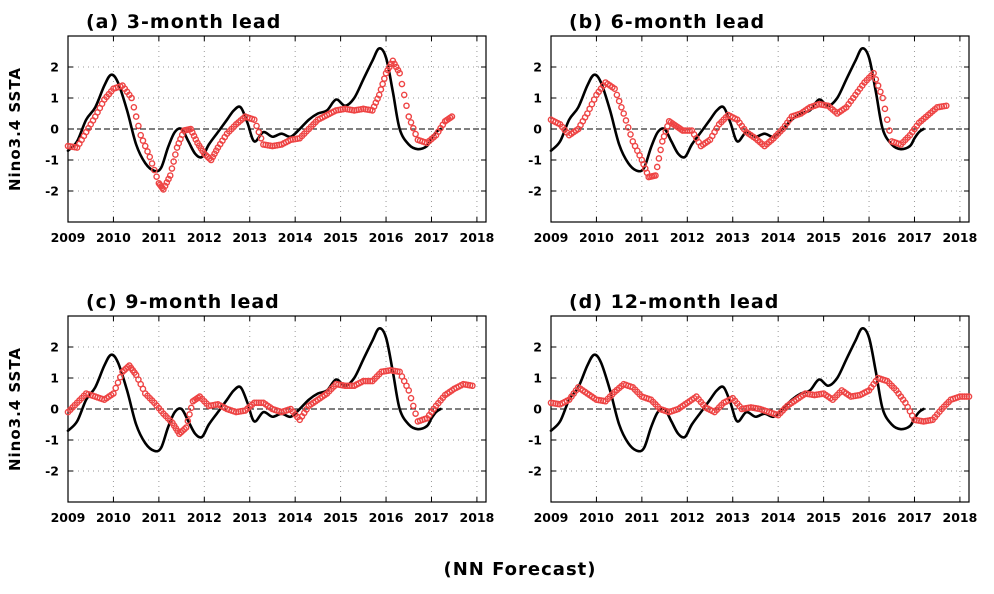 This screenshot has height=594, width=994. Describe the element at coordinates (183, 302) in the screenshot. I see `panel-title: (c) 9-month lead` at that location.